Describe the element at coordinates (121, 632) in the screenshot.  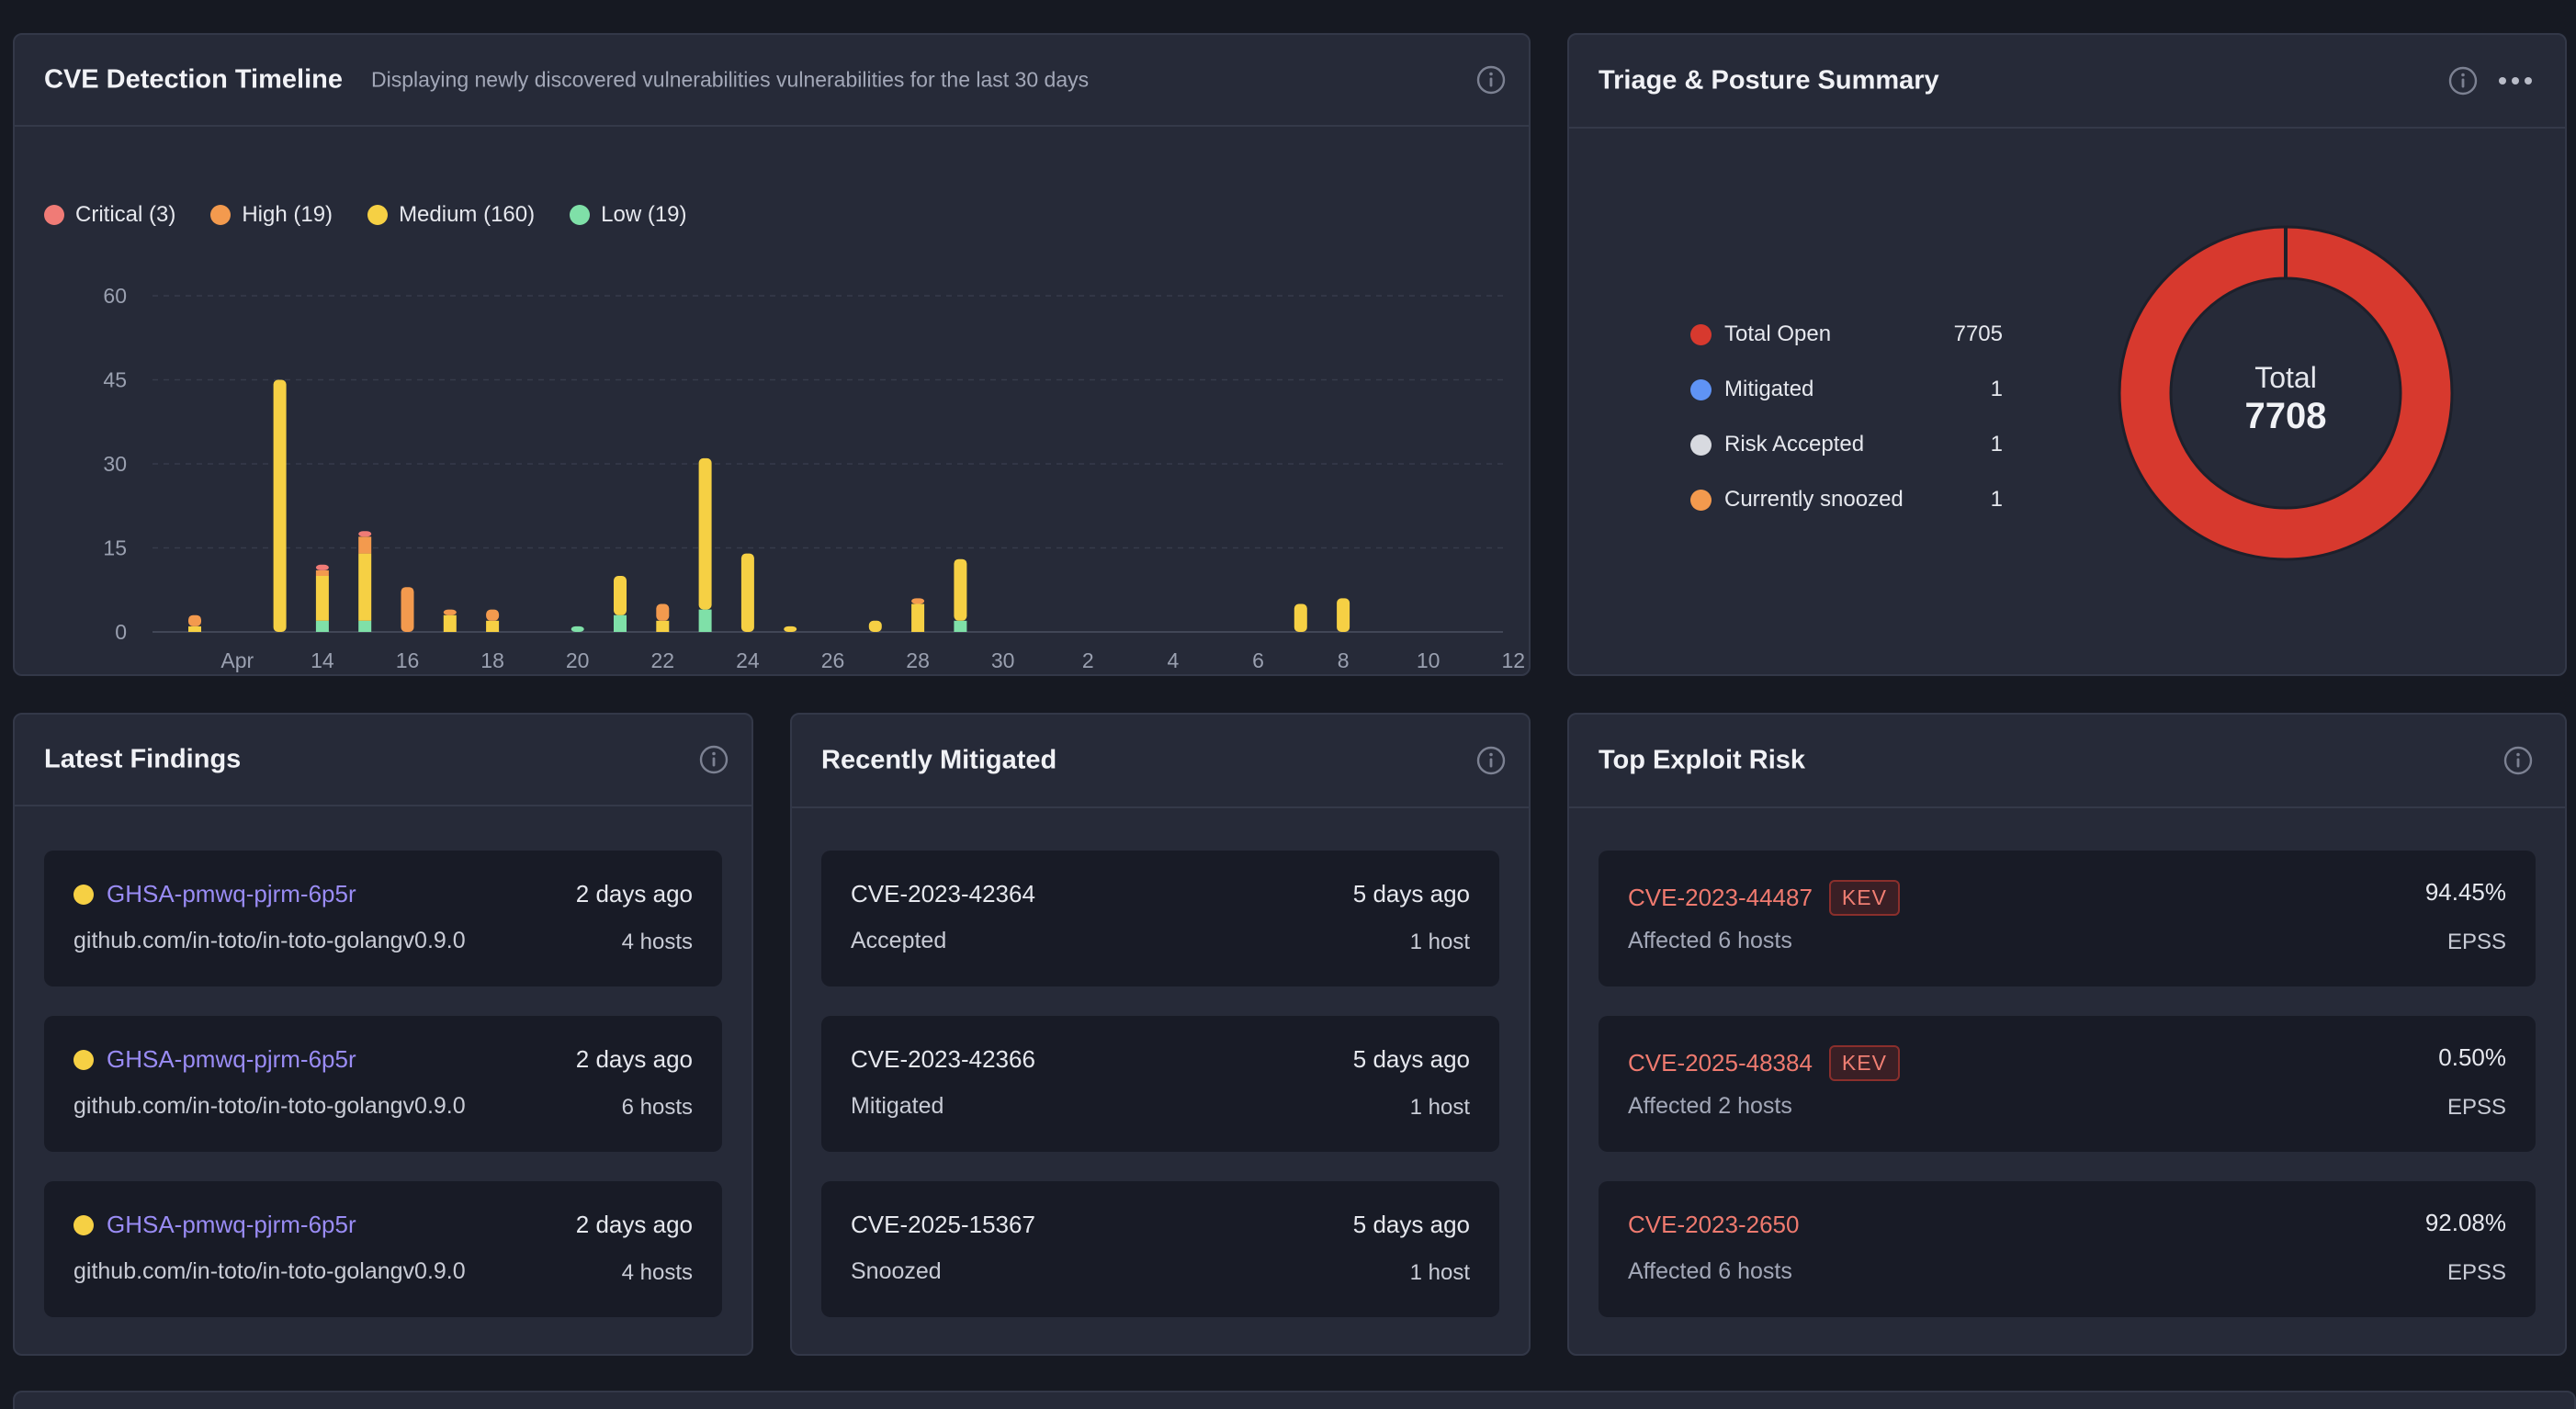
I see `y-tick-label: 0` at that location.